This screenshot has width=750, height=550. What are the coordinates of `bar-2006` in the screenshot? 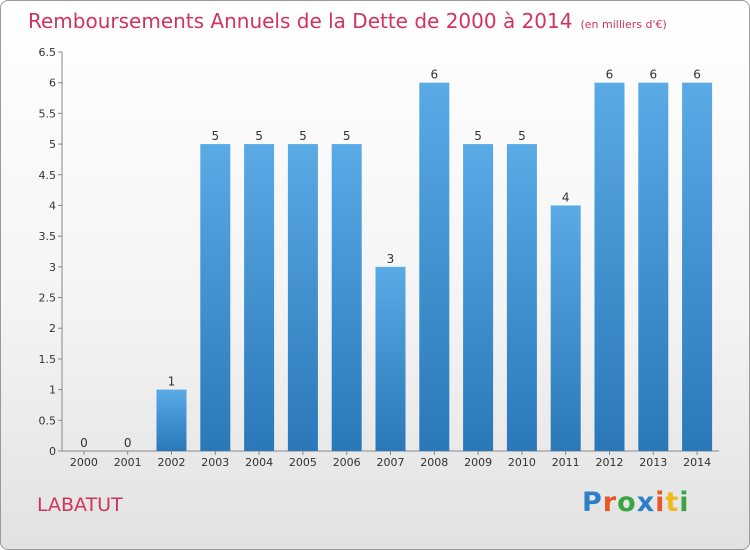 It's located at (346, 298).